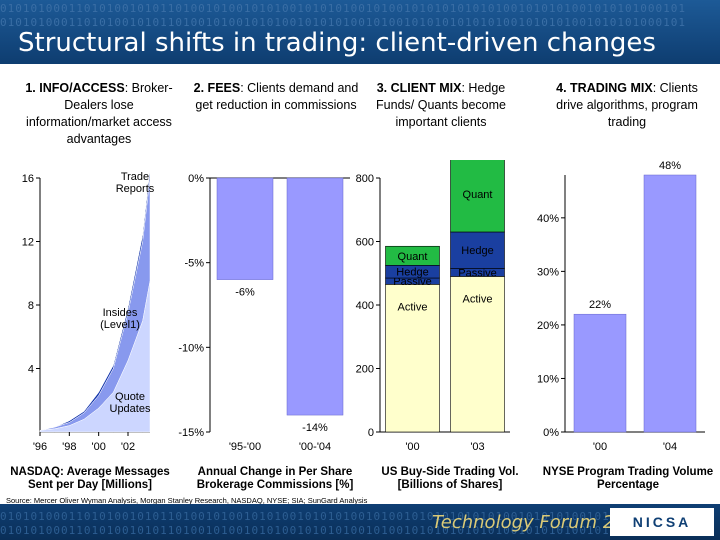 This screenshot has height=540, width=720. I want to click on logo-text: NICSA, so click(662, 522).